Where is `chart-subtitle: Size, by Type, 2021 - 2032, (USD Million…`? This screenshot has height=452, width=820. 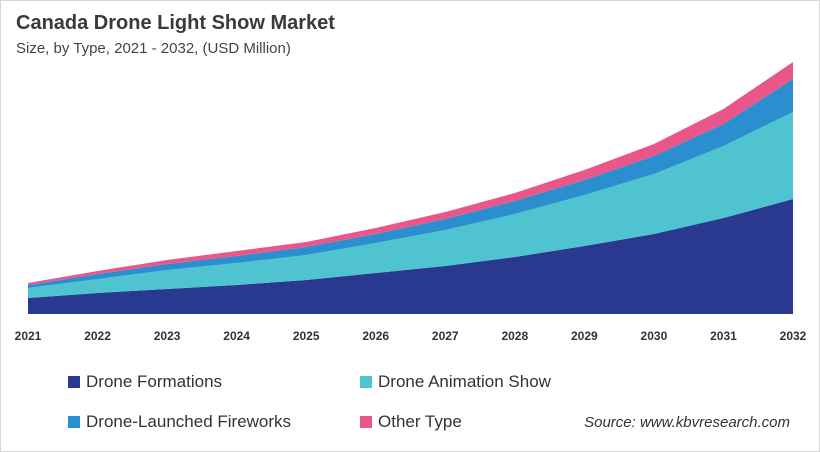 chart-subtitle: Size, by Type, 2021 - 2032, (USD Million… is located at coordinates (153, 48).